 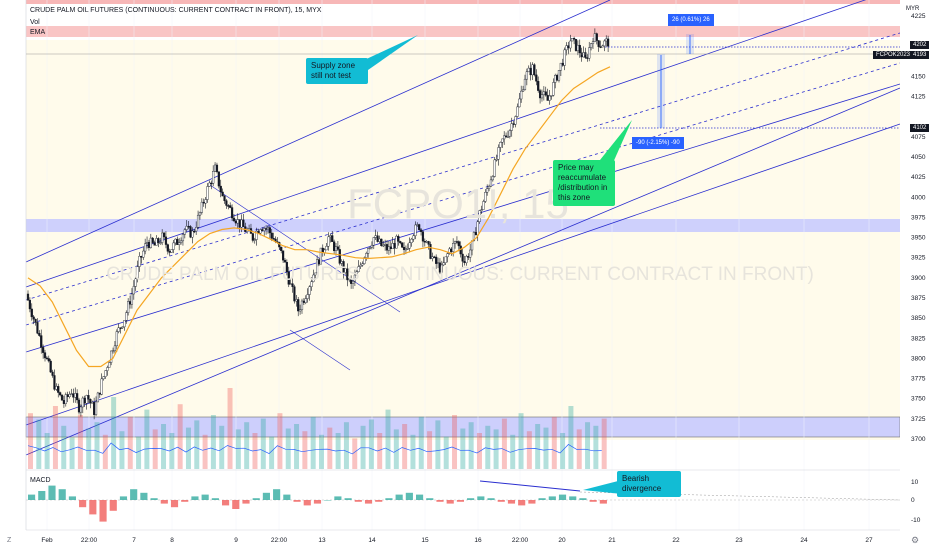 What do you see at coordinates (314, 448) in the screenshot?
I see `volume-ma-line` at bounding box center [314, 448].